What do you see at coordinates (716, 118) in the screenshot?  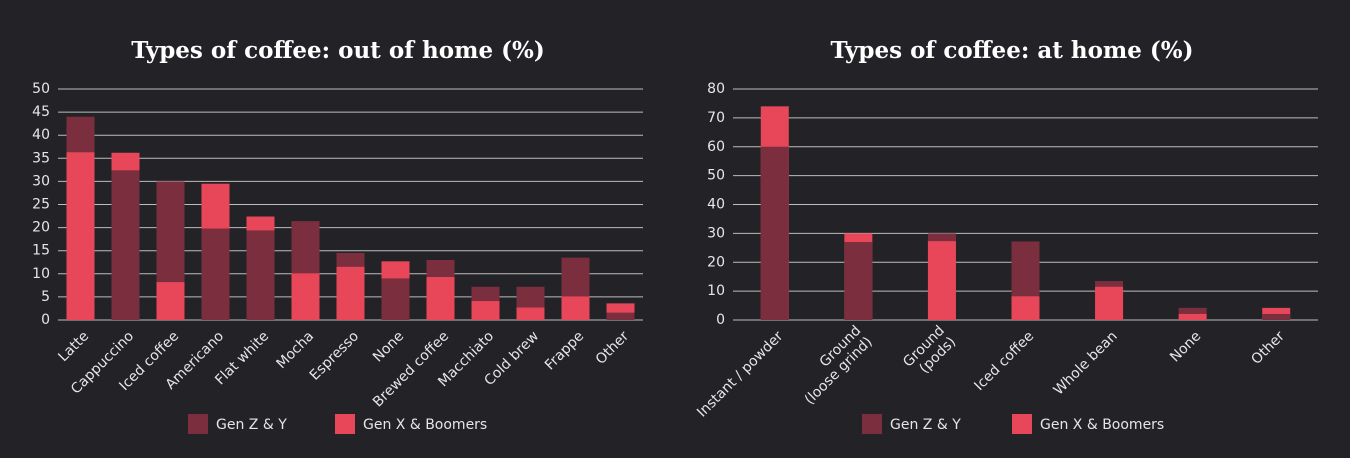 I see `y-tick-label: 70` at bounding box center [716, 118].